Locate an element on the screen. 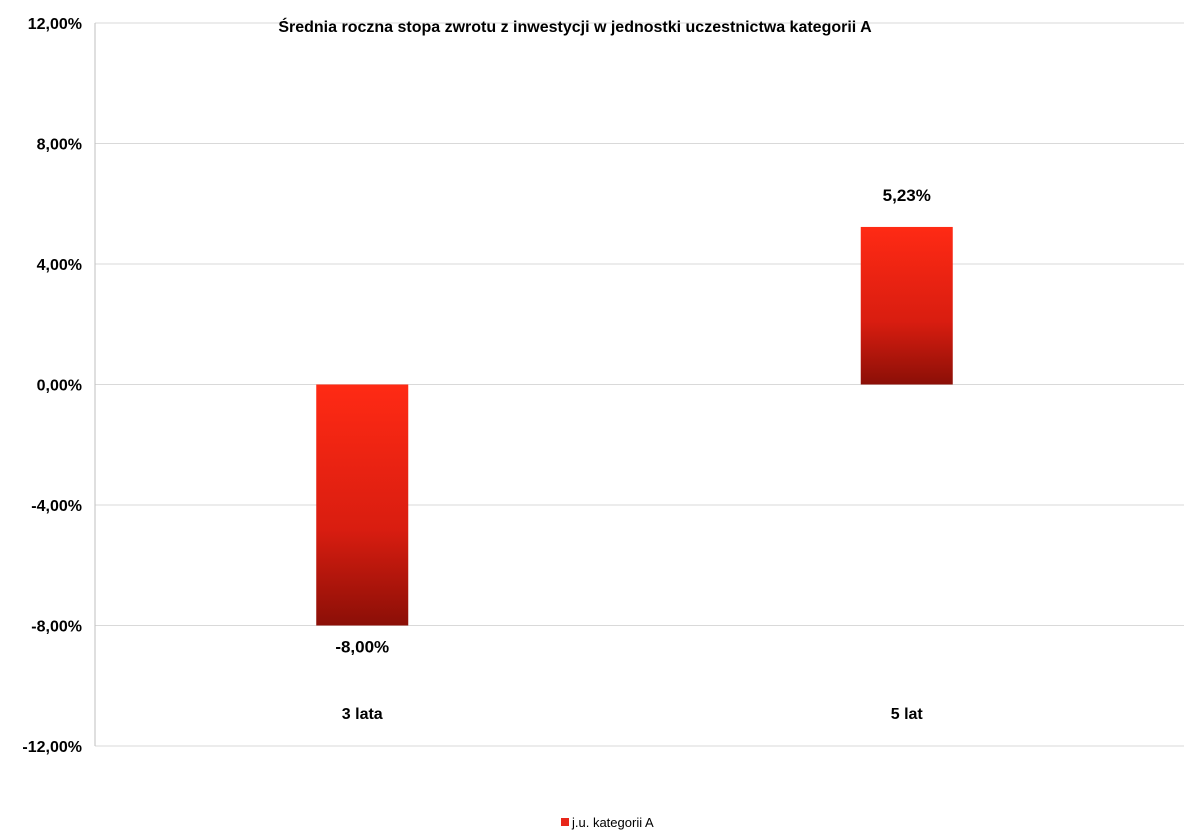 The image size is (1186, 835). legend: j.u. kategorii A is located at coordinates (607, 822).